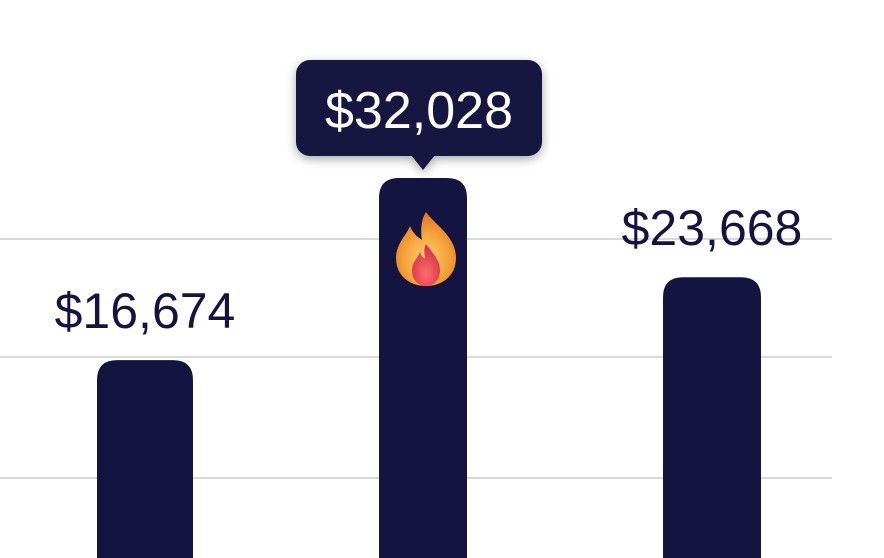 This screenshot has width=884, height=558. I want to click on tooltip-box, so click(419, 115).